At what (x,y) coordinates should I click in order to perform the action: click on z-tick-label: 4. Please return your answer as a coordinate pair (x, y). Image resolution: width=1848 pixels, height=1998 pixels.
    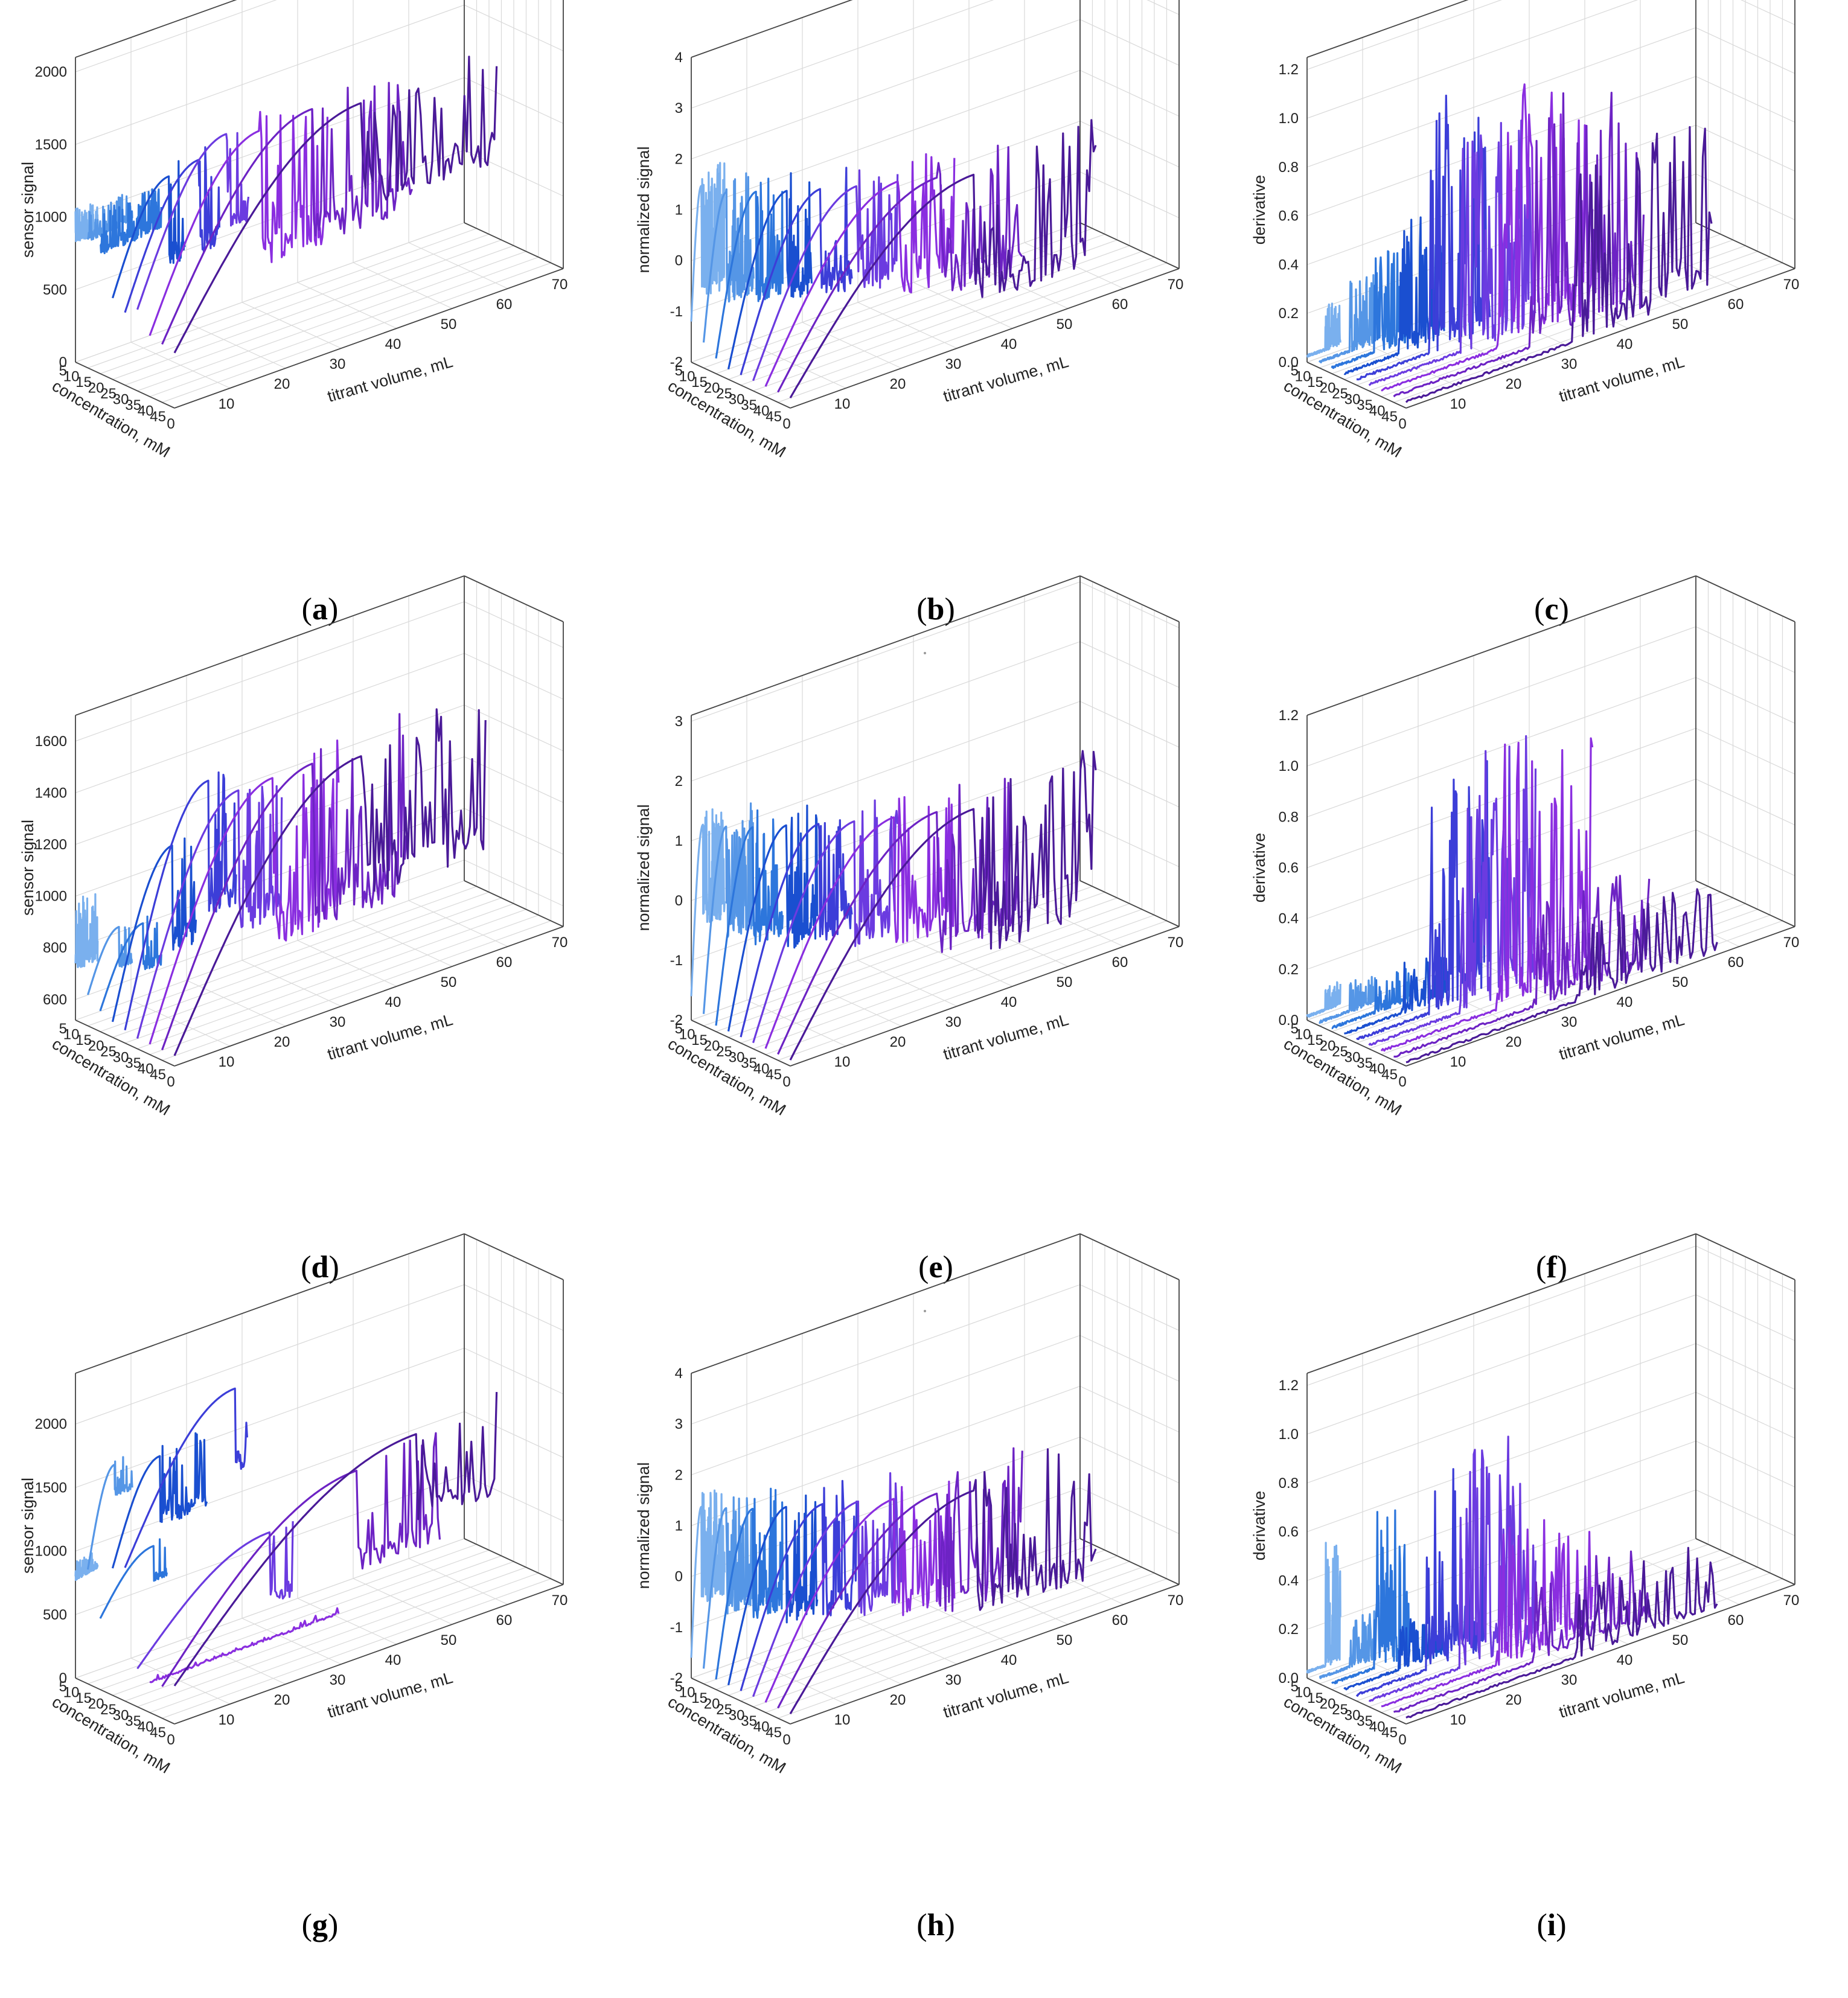
    Looking at the image, I should click on (679, 1374).